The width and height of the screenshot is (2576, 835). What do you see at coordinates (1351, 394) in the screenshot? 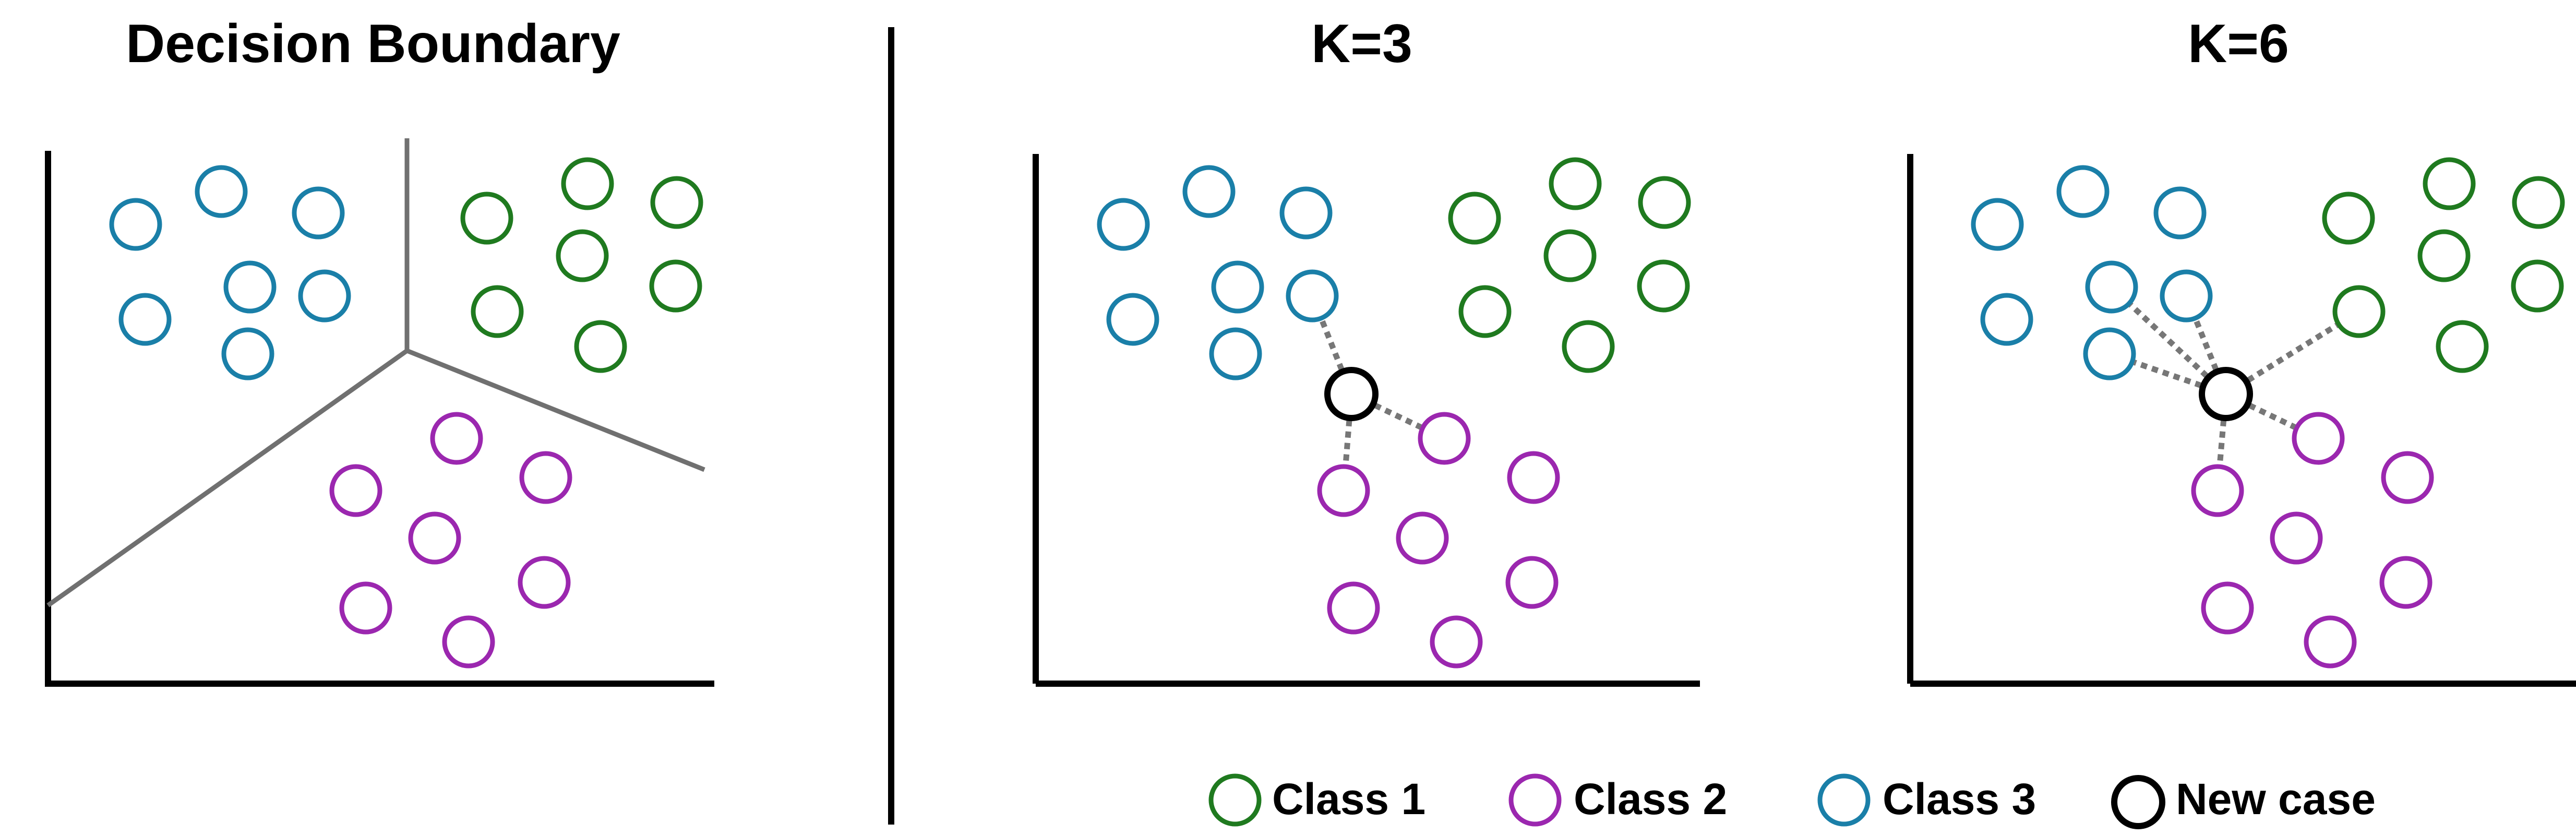
I see `k3-new-case-point` at bounding box center [1351, 394].